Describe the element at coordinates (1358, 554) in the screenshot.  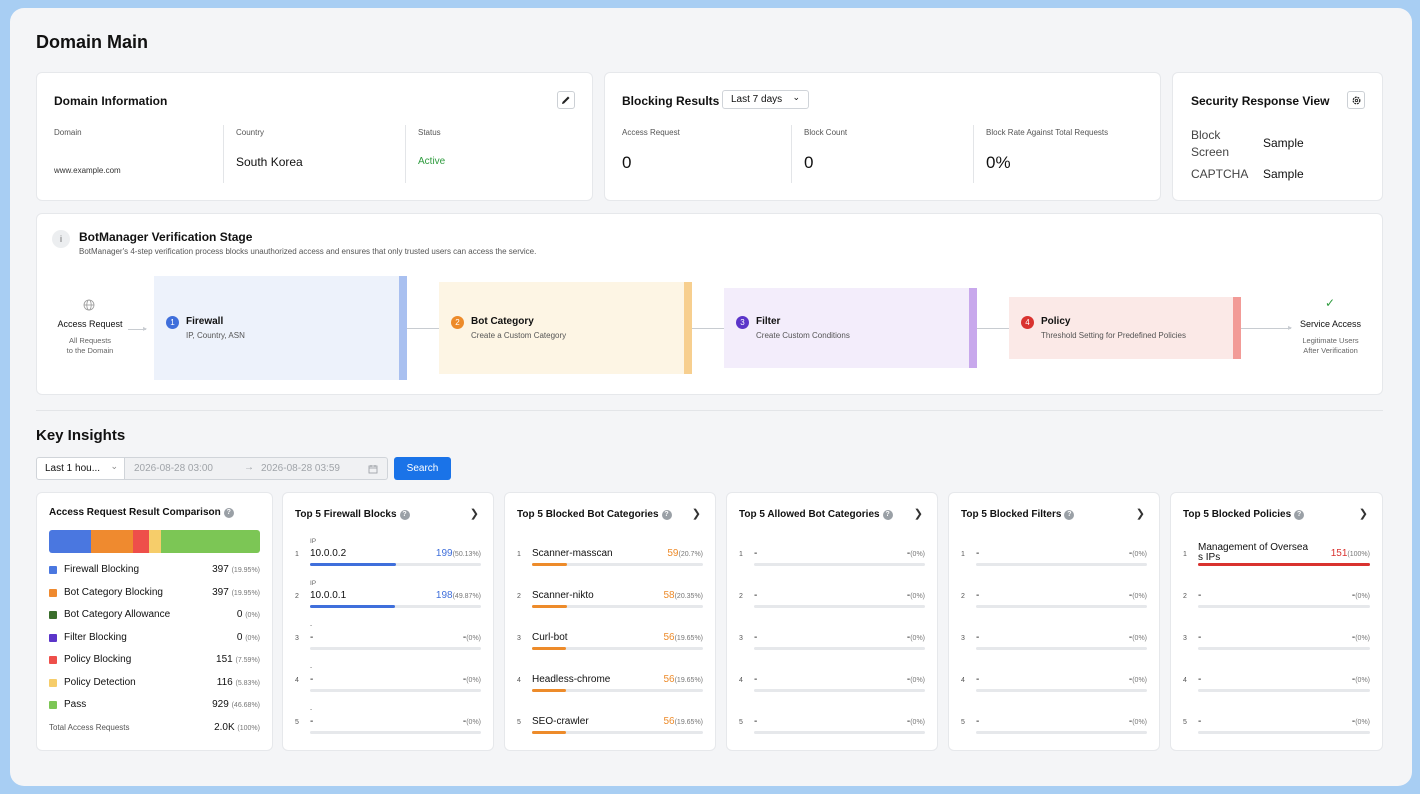
I see `row-pct: (100%)` at that location.